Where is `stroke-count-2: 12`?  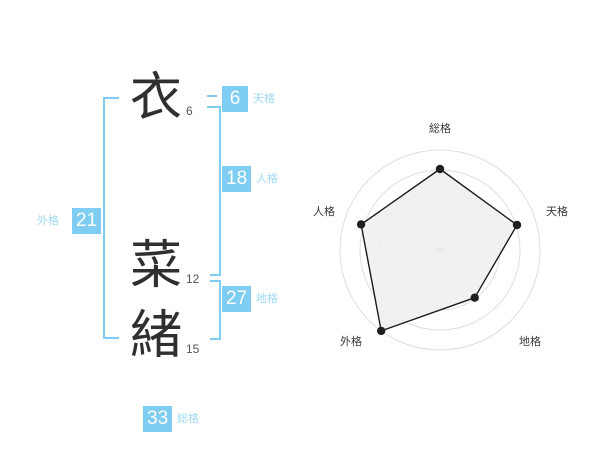 stroke-count-2: 12 is located at coordinates (193, 279).